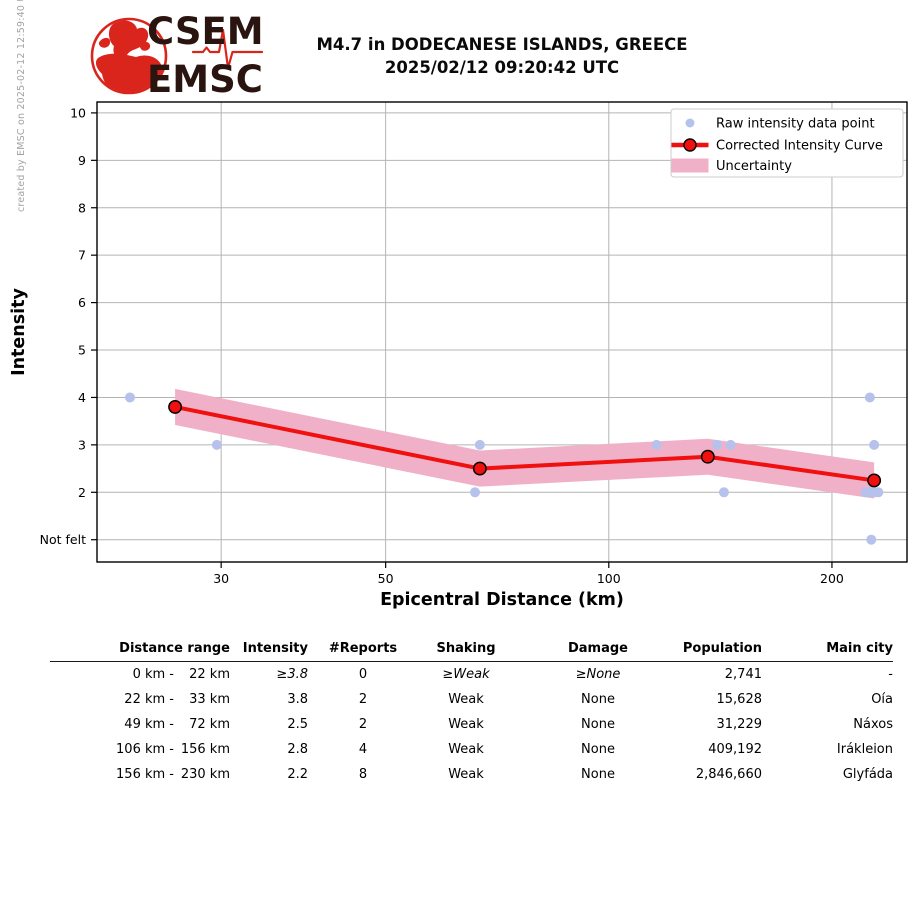 The height and width of the screenshot is (905, 915). I want to click on cell-reports: 8, so click(363, 774).